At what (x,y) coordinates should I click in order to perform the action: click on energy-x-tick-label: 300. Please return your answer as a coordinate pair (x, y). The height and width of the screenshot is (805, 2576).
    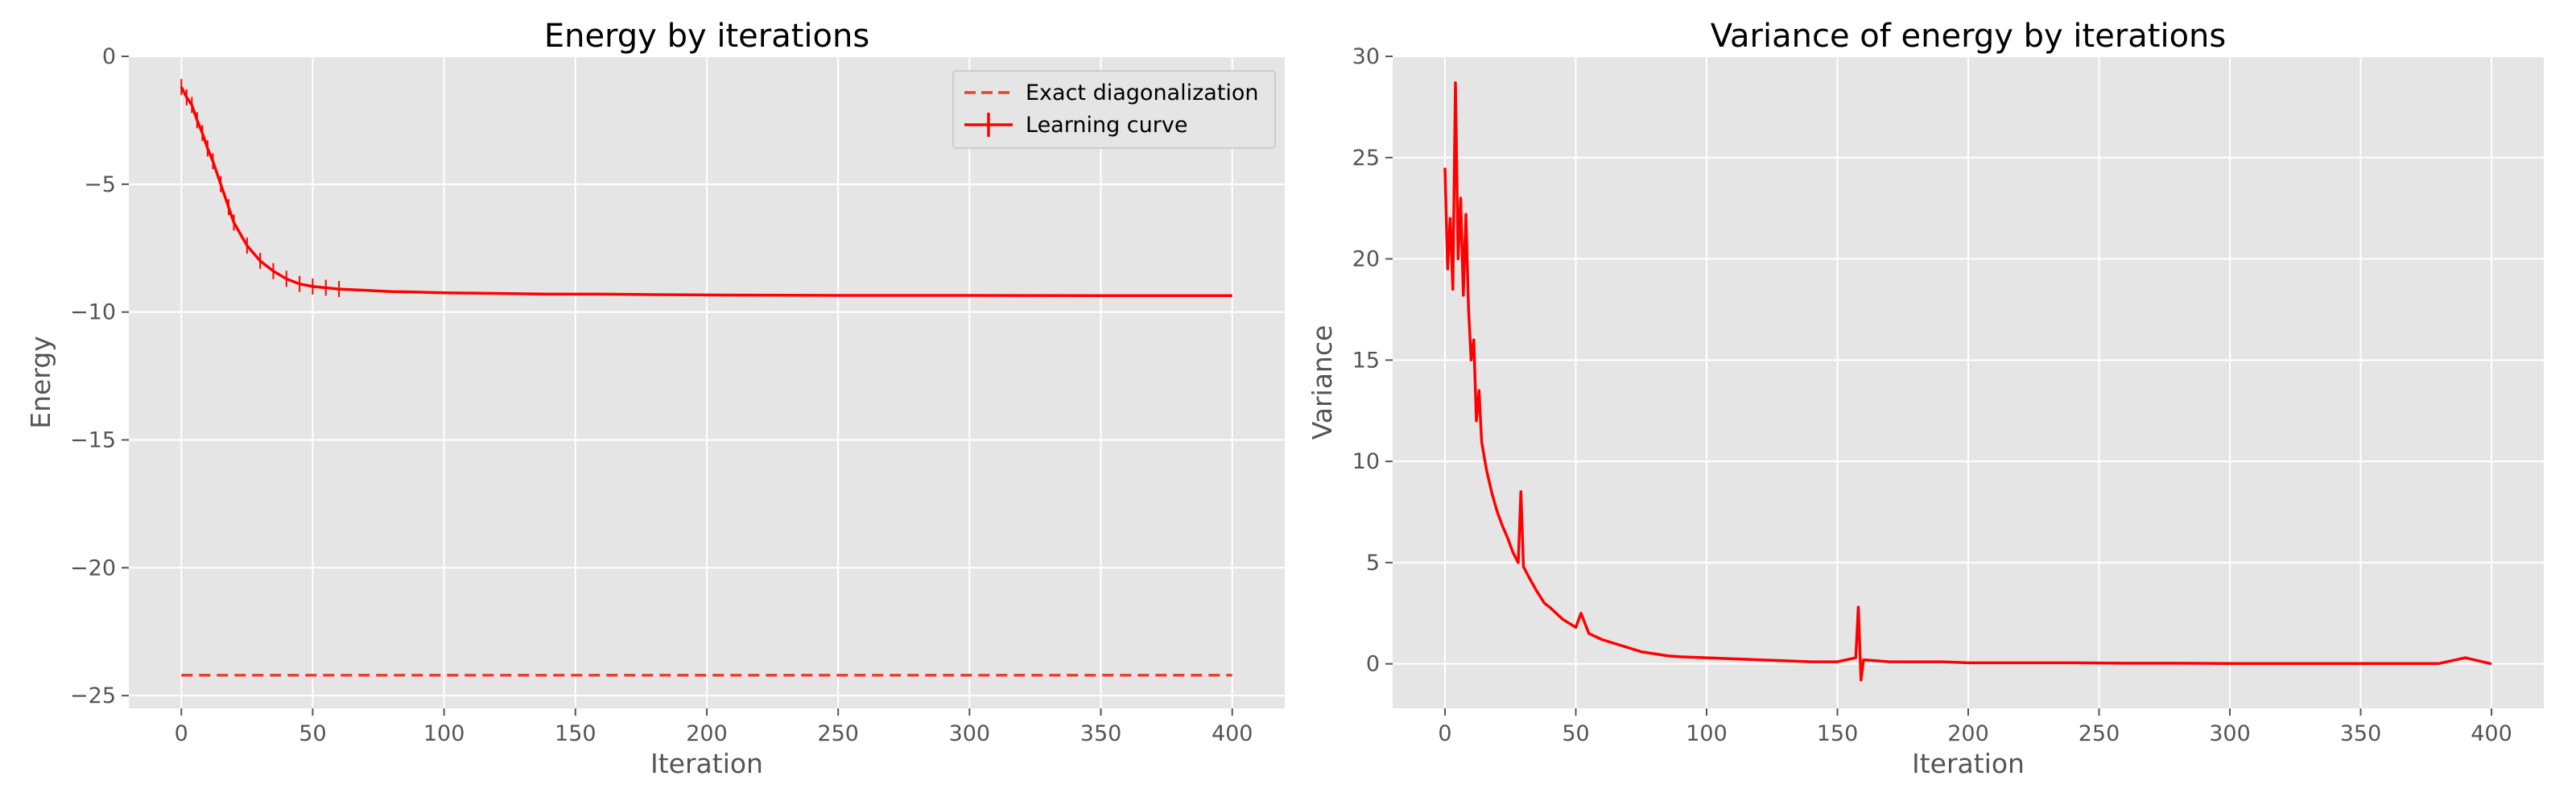
    Looking at the image, I should click on (970, 733).